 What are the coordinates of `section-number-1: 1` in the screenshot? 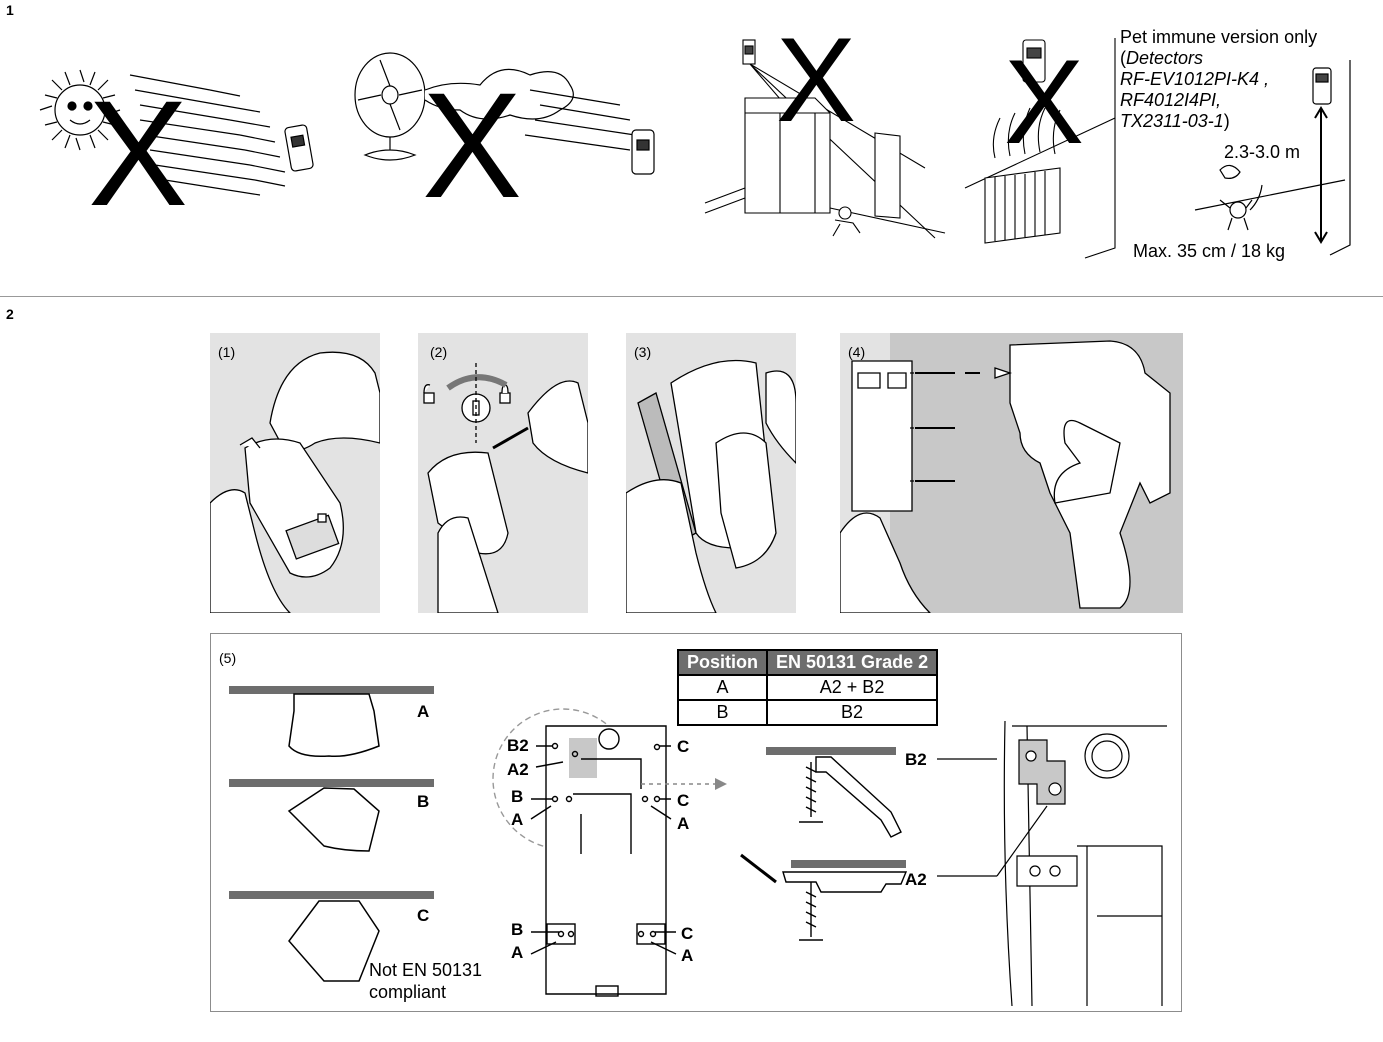 It's located at (10, 10).